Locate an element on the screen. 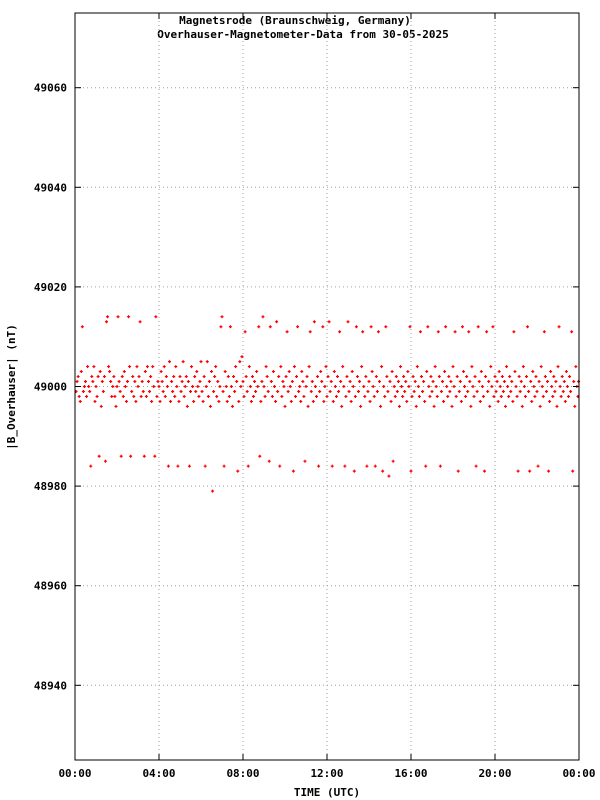 The image size is (600, 800). y-tick-label: 49000 is located at coordinates (50, 387).